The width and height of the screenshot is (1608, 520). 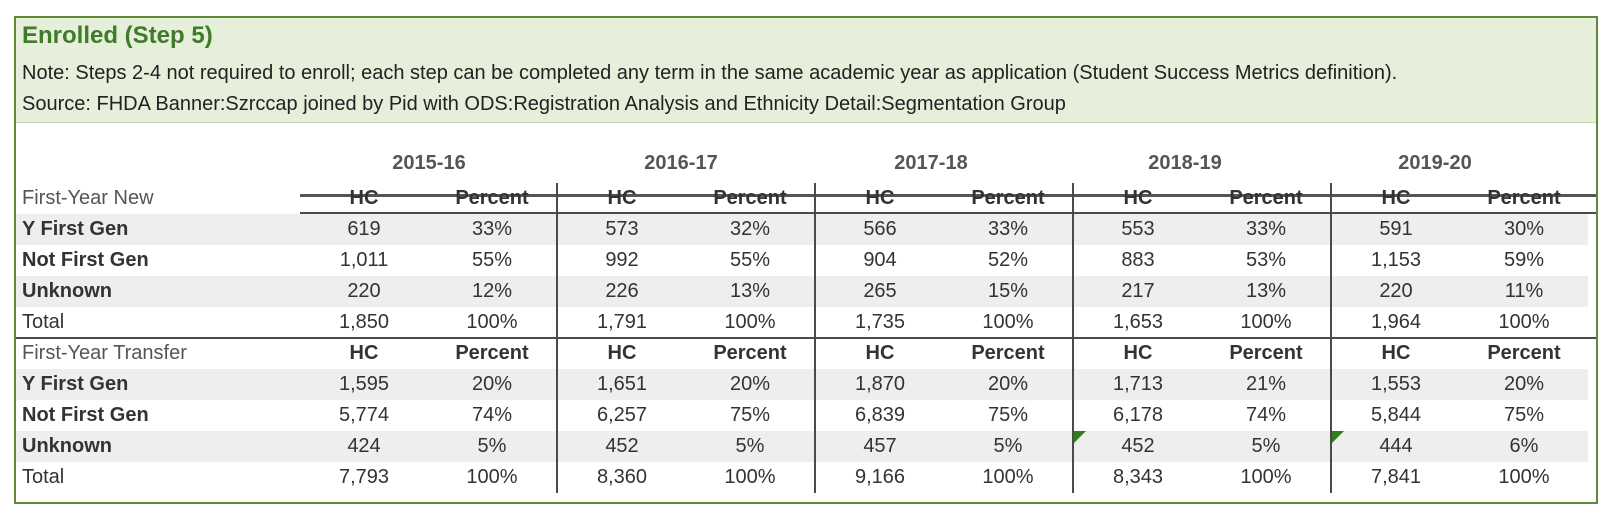 I want to click on cell-hc: 904, so click(x=879, y=260).